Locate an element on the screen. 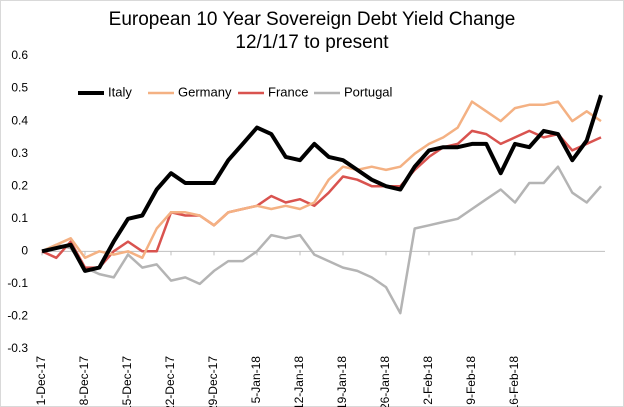 Image resolution: width=624 pixels, height=407 pixels. chart-subtitle: 12/1/17 to present is located at coordinates (312, 42).